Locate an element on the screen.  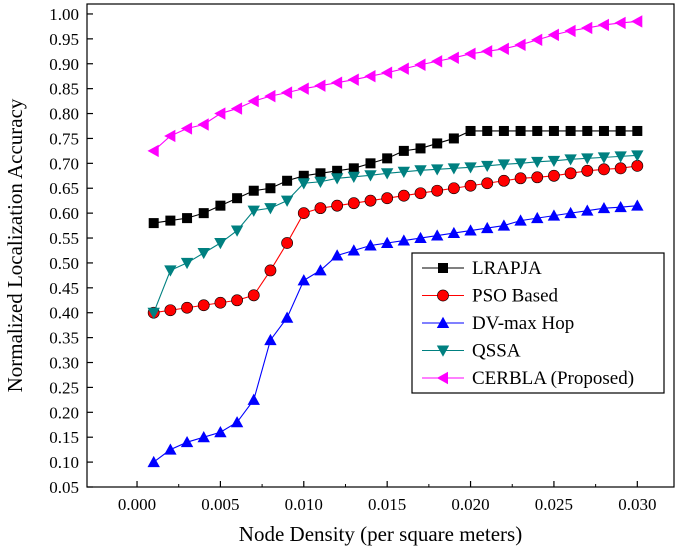
y-tick-label: 0.30 is located at coordinates (64, 363).